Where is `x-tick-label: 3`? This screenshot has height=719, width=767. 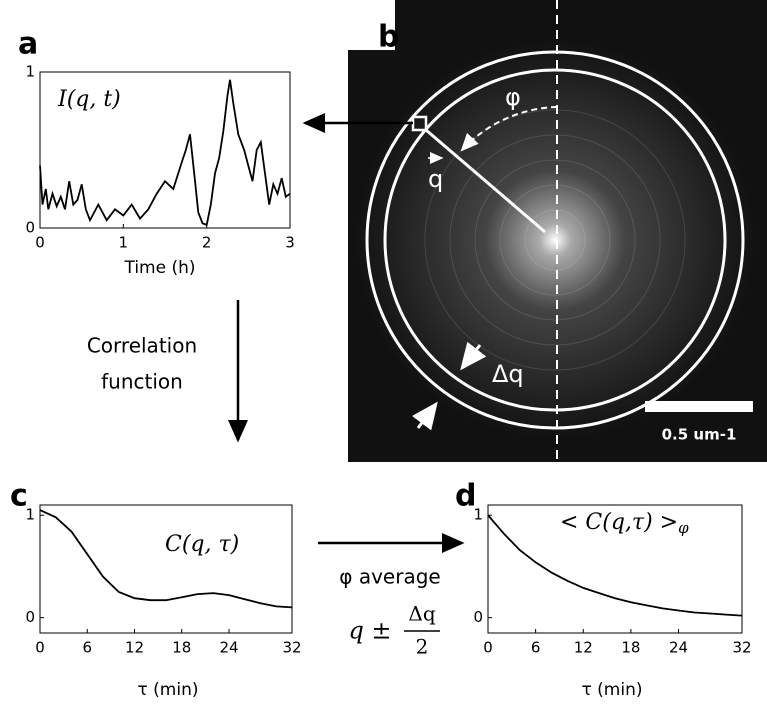 x-tick-label: 3 is located at coordinates (290, 243).